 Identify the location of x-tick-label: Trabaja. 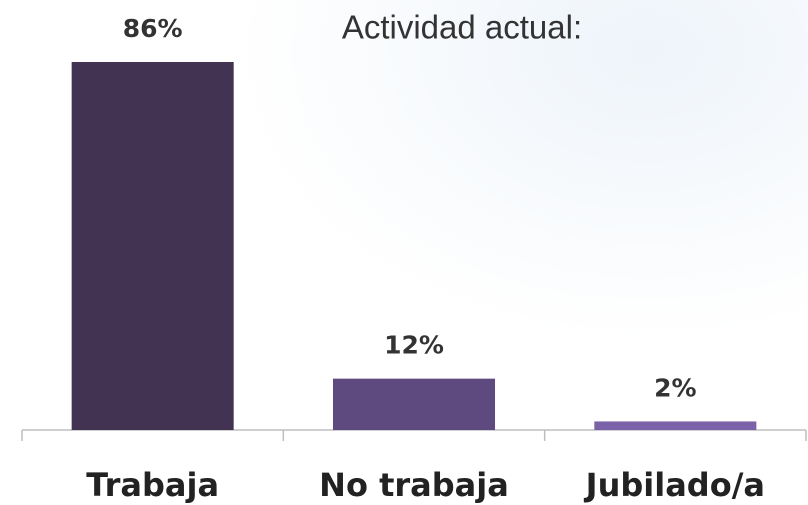
(152, 485).